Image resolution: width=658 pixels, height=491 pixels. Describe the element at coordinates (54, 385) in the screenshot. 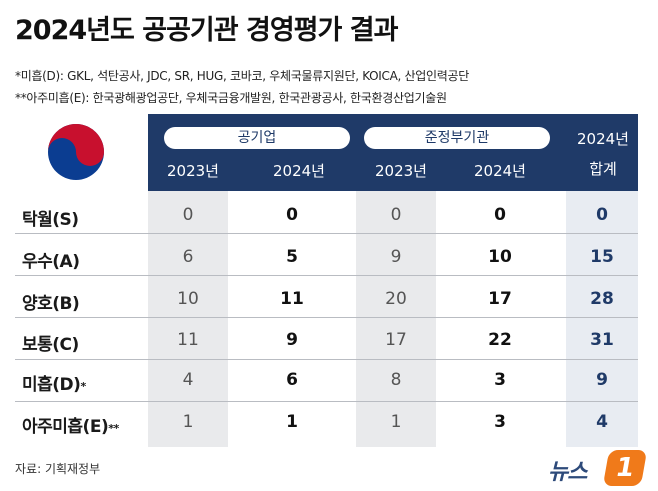

I see `row-label-d: 미흡(D)*` at that location.